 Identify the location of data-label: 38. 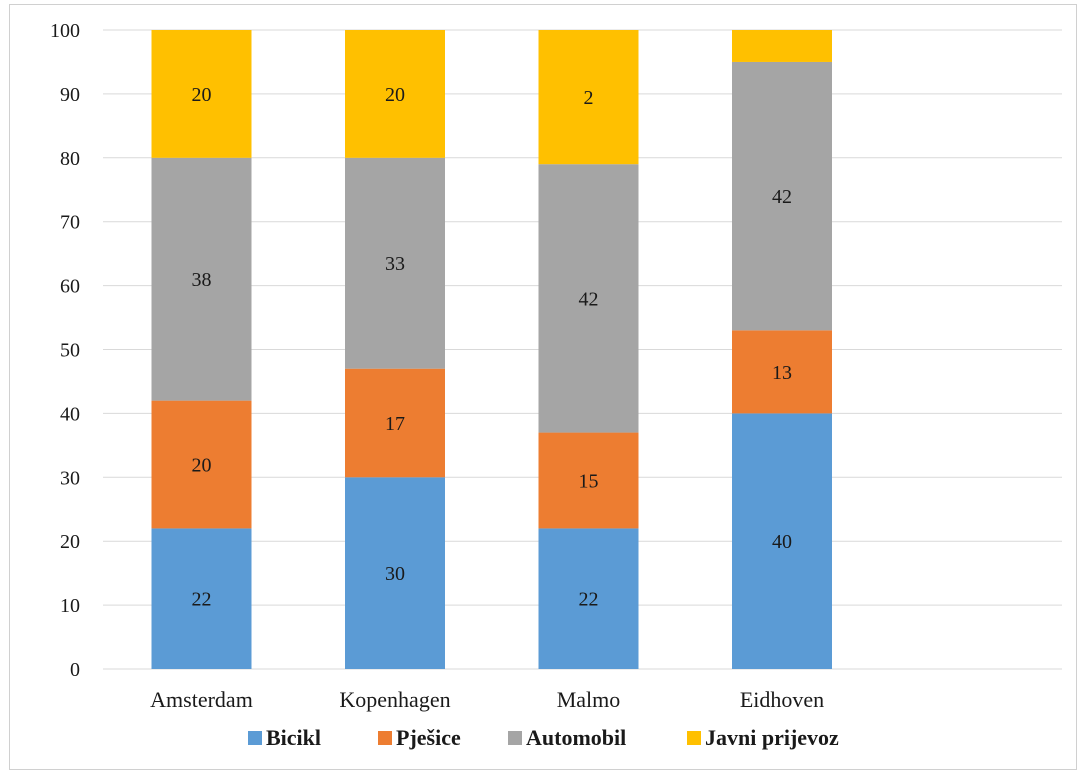
(202, 280).